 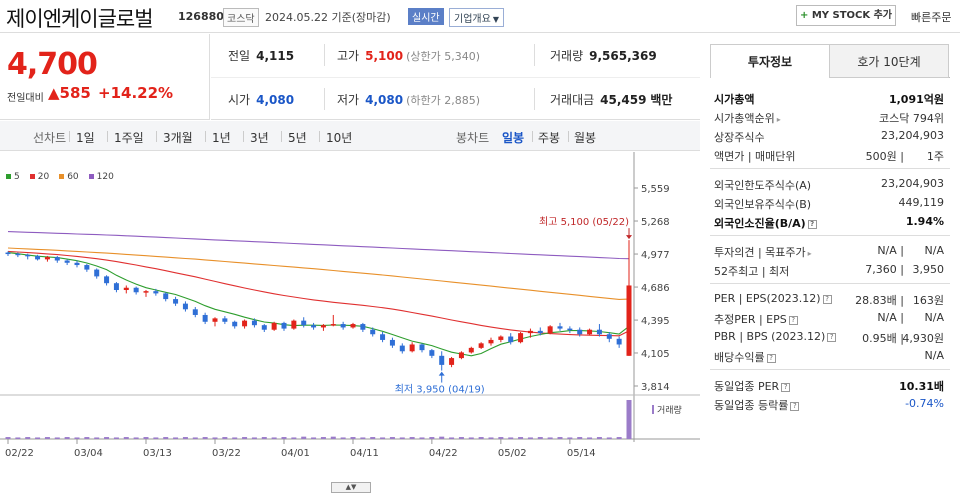 What do you see at coordinates (495, 19) in the screenshot?
I see `chevron-down-icon: ▼` at bounding box center [495, 19].